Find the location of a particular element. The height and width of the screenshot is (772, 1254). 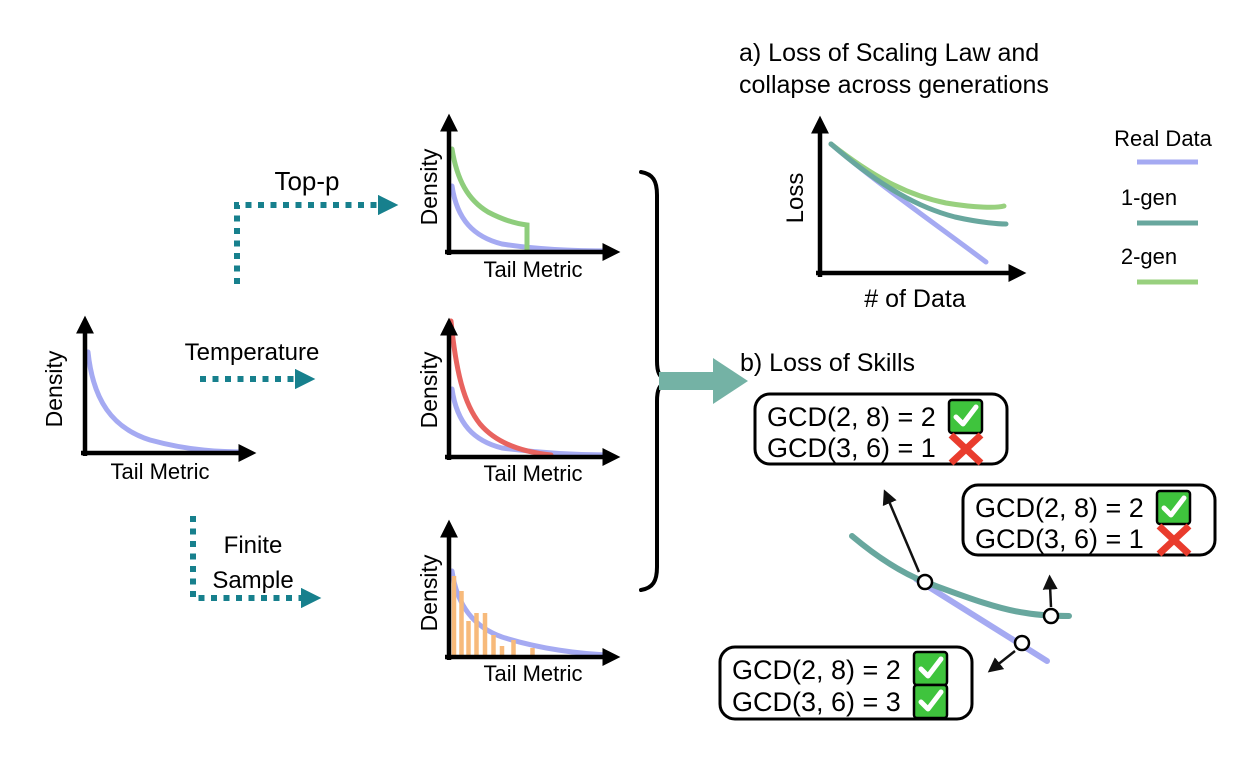

sample-point-teal-mid is located at coordinates (925, 582).